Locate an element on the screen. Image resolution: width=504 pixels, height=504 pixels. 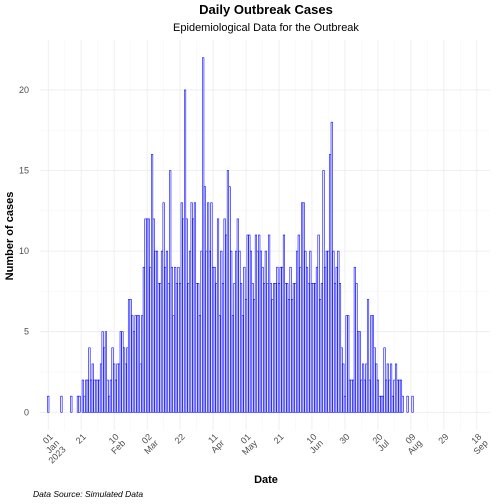
y-tick-label: 20 is located at coordinates (24, 90).